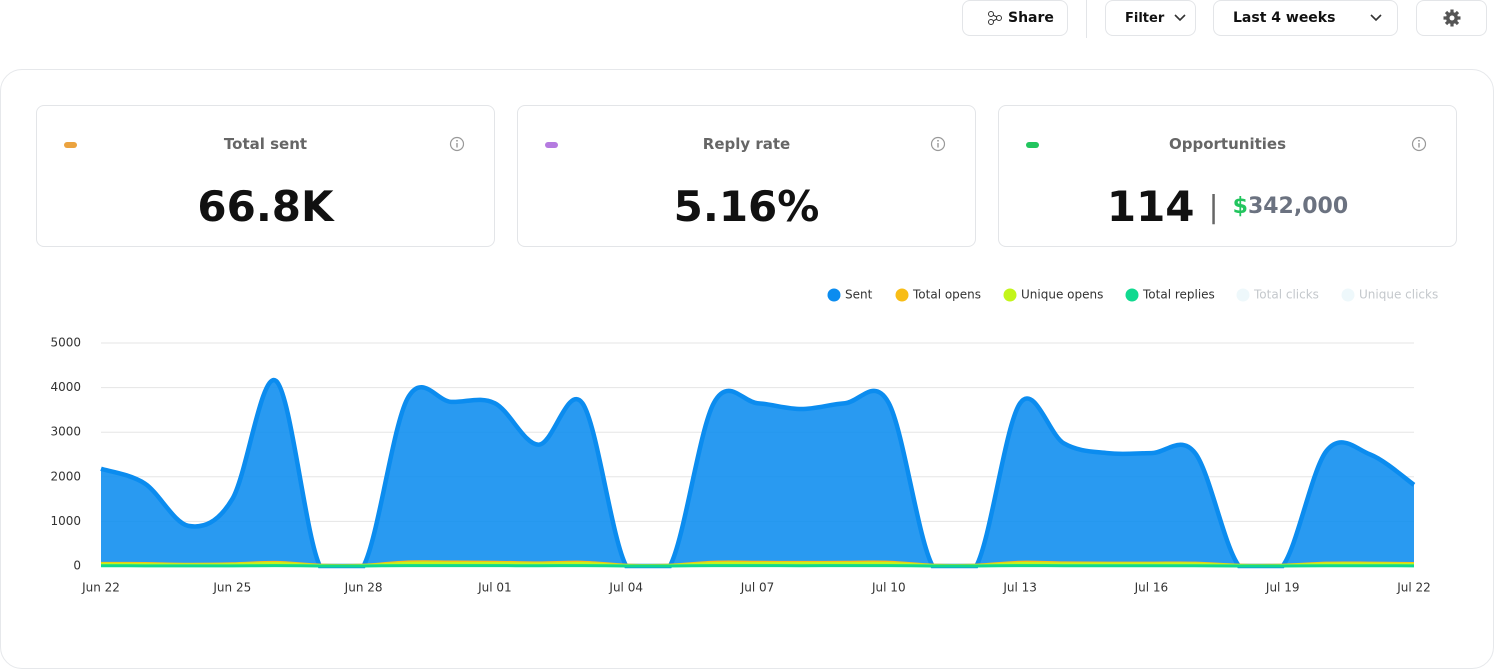 The image size is (1494, 669). Describe the element at coordinates (1151, 588) in the screenshot. I see `x-tick-label: Jul 16` at that location.